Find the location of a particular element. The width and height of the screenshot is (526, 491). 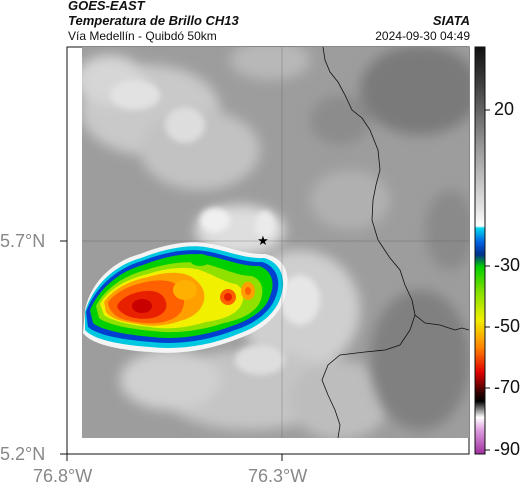

region-subtitle: Vía Medellín - Quibdó 50km is located at coordinates (142, 36).